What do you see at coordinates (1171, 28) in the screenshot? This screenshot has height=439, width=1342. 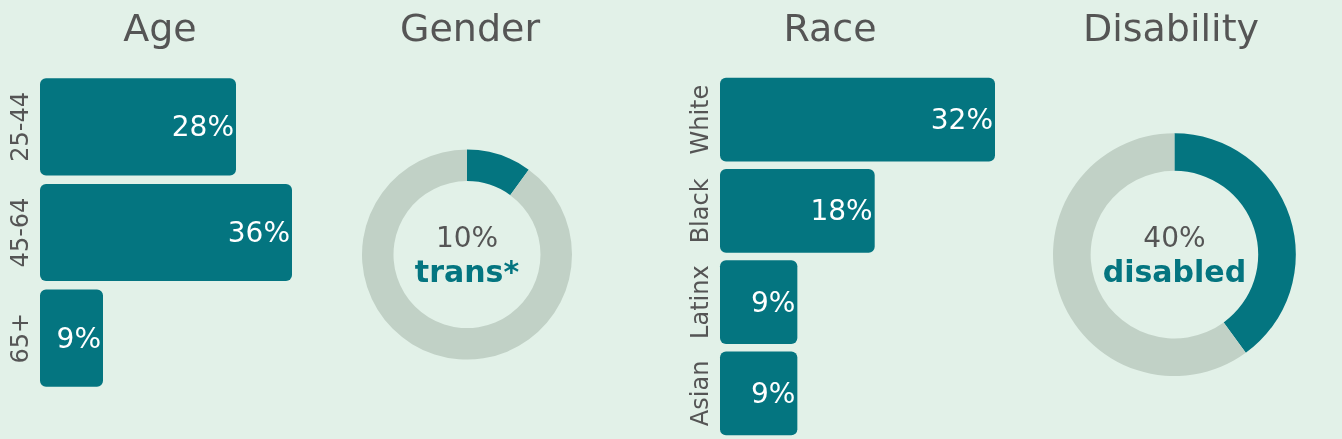 I see `chart-title: Disability` at bounding box center [1171, 28].